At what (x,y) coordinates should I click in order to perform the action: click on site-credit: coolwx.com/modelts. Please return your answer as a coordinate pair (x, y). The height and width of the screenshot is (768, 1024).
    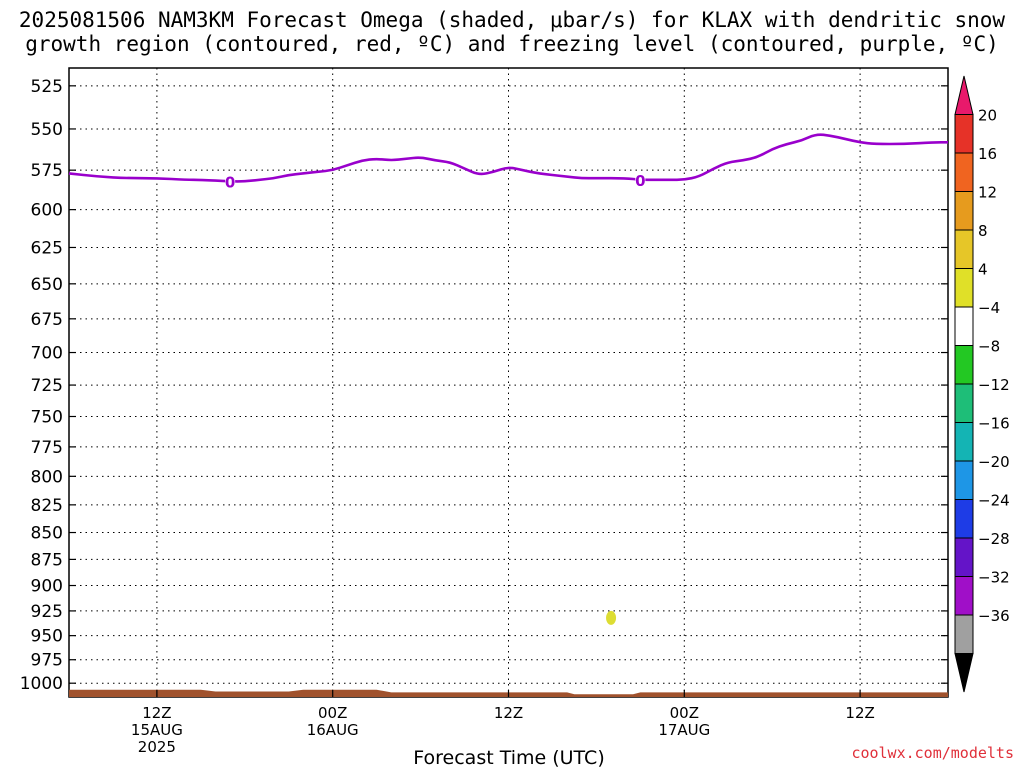
    Looking at the image, I should click on (932, 753).